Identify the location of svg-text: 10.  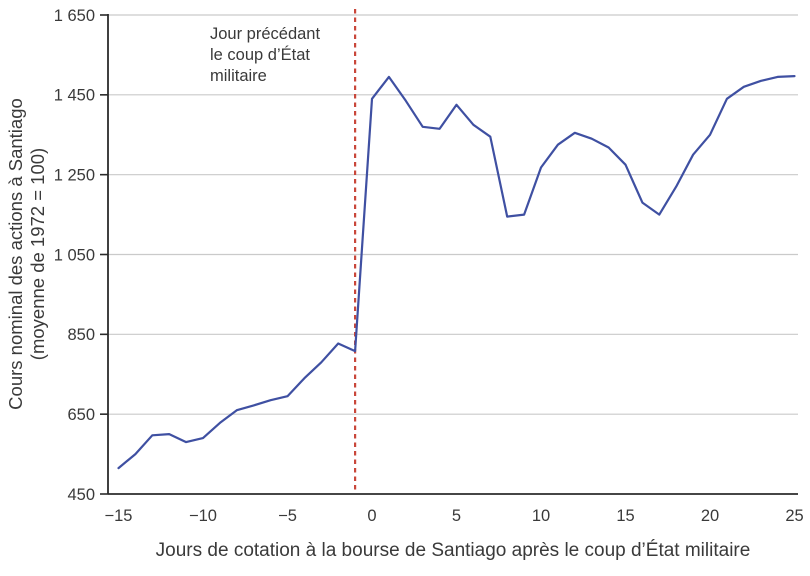
(541, 516).